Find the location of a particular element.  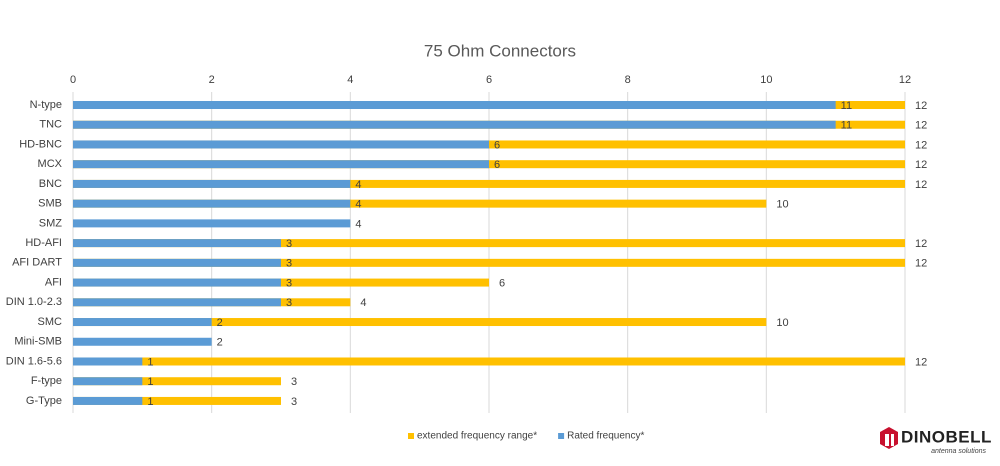

x-tick-label: 2 is located at coordinates (212, 80).